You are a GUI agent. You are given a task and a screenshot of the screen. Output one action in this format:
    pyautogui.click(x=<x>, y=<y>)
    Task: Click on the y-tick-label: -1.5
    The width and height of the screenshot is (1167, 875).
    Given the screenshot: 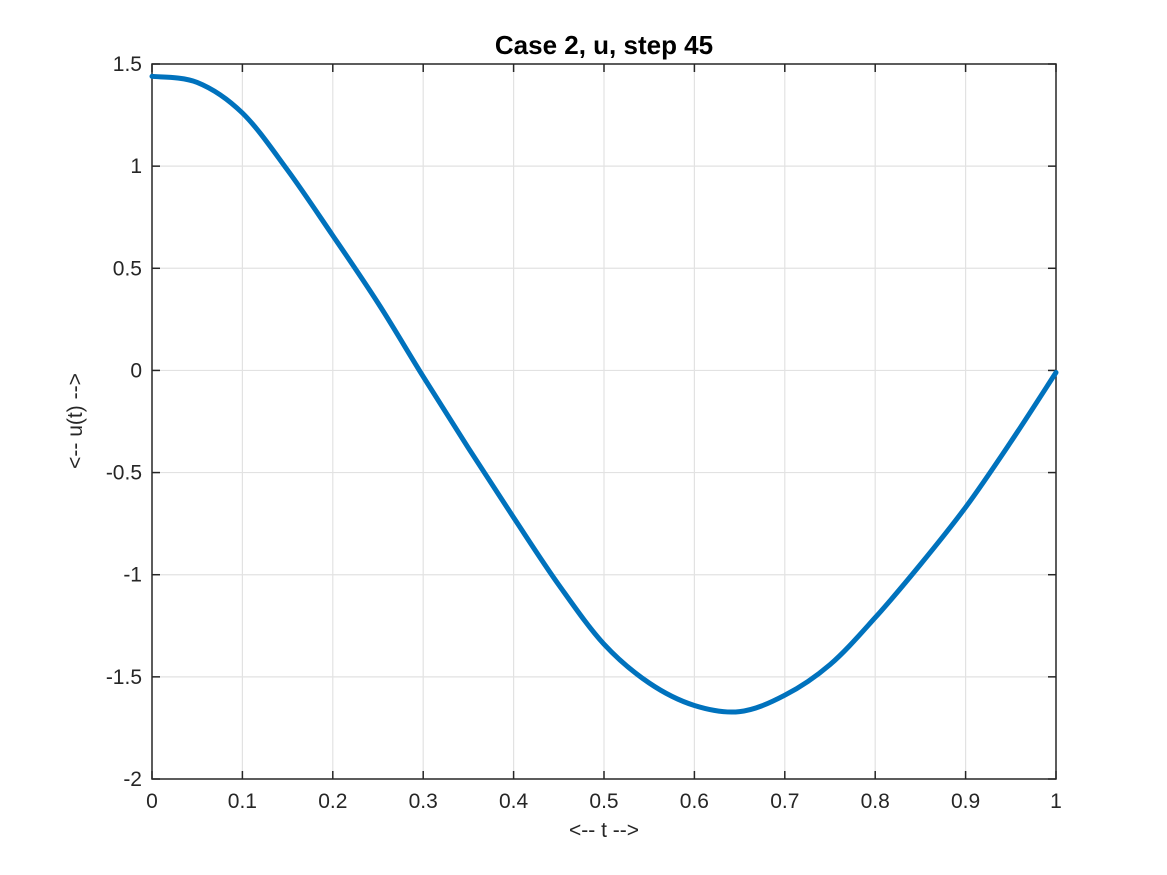 What is the action you would take?
    pyautogui.click(x=124, y=677)
    